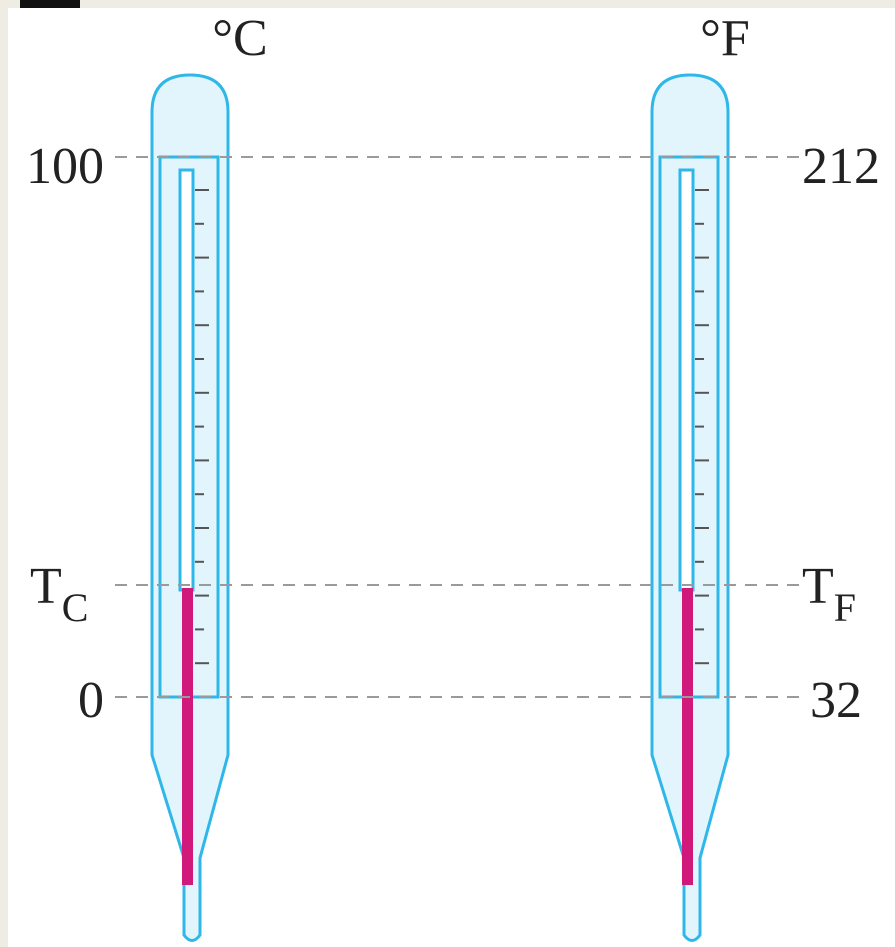 This screenshot has width=895, height=947. What do you see at coordinates (59, 594) in the screenshot?
I see `reading-label: TC` at bounding box center [59, 594].